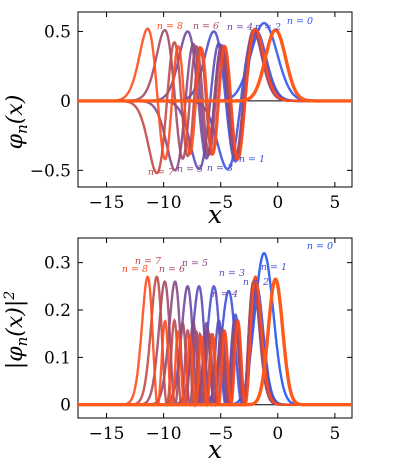 This screenshot has width=416, height=465. What do you see at coordinates (17, 122) in the screenshot?
I see `top-ylabel: φn(x)` at bounding box center [17, 122].